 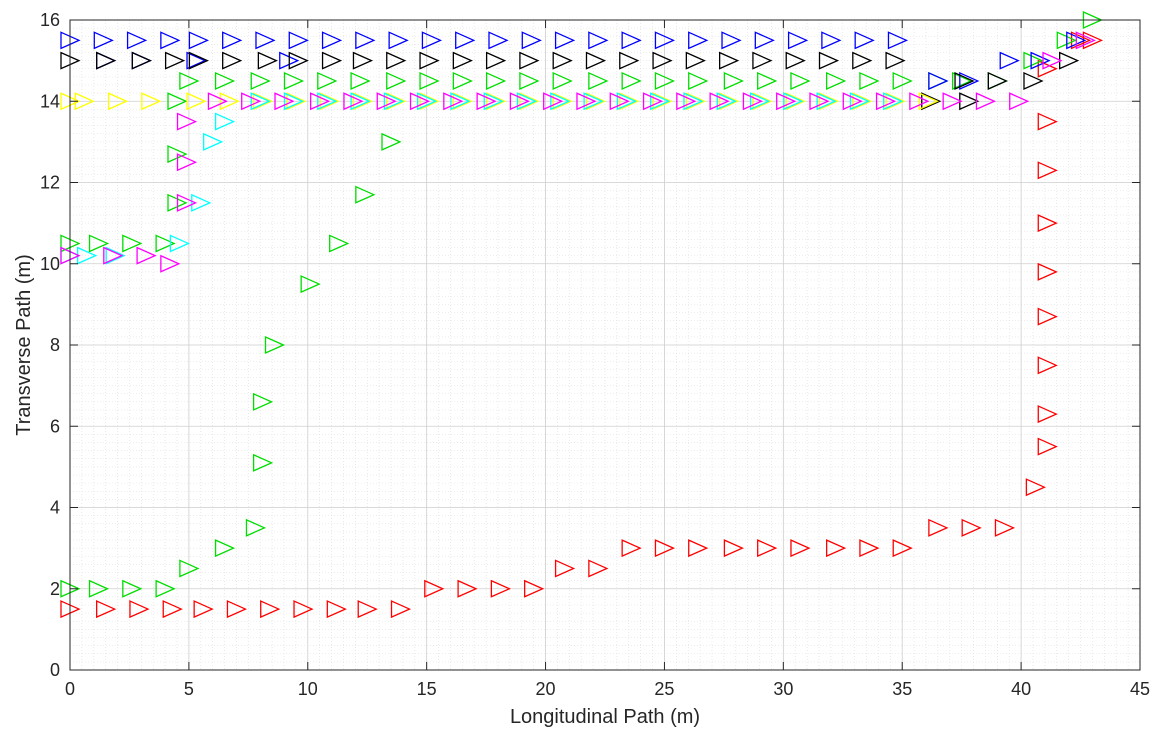 What do you see at coordinates (24, 345) in the screenshot?
I see `y-axis-label: Transverse Path (m)` at bounding box center [24, 345].